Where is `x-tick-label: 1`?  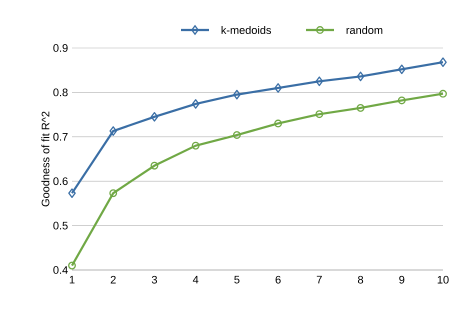
x-tick-label: 1 is located at coordinates (72, 280).